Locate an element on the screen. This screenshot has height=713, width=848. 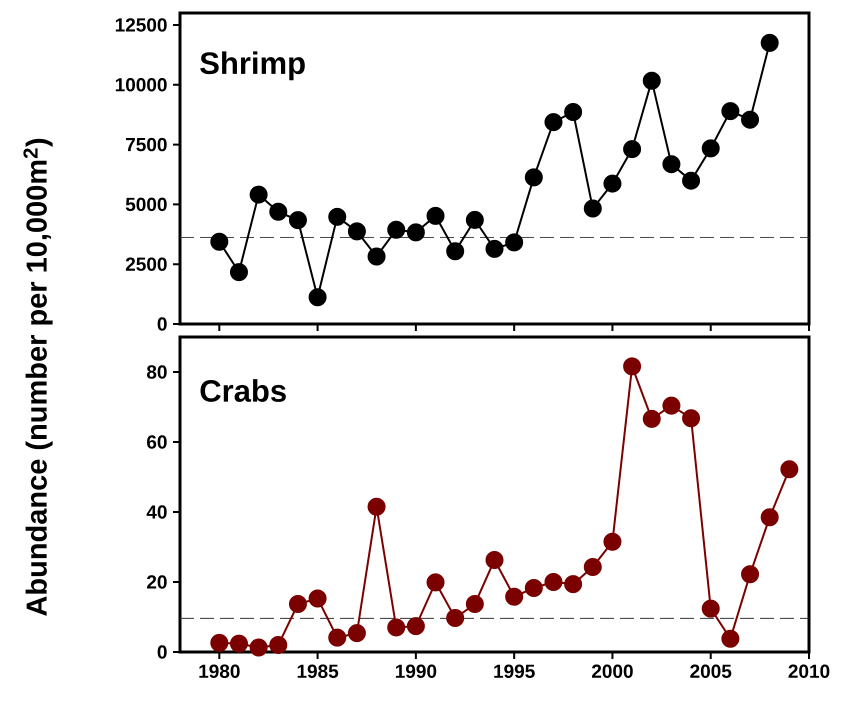
x-tick-label: 2010 is located at coordinates (809, 671).